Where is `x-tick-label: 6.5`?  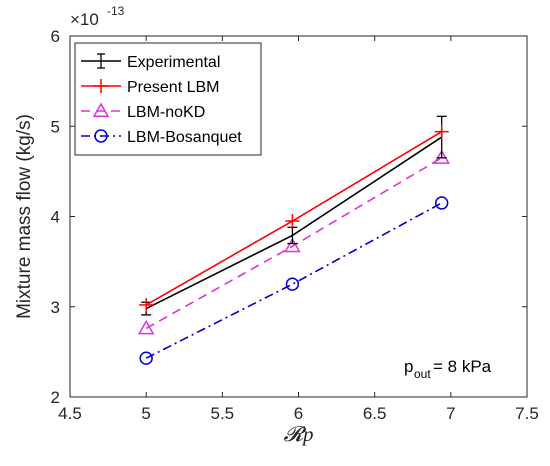
x-tick-label: 6.5 is located at coordinates (375, 413).